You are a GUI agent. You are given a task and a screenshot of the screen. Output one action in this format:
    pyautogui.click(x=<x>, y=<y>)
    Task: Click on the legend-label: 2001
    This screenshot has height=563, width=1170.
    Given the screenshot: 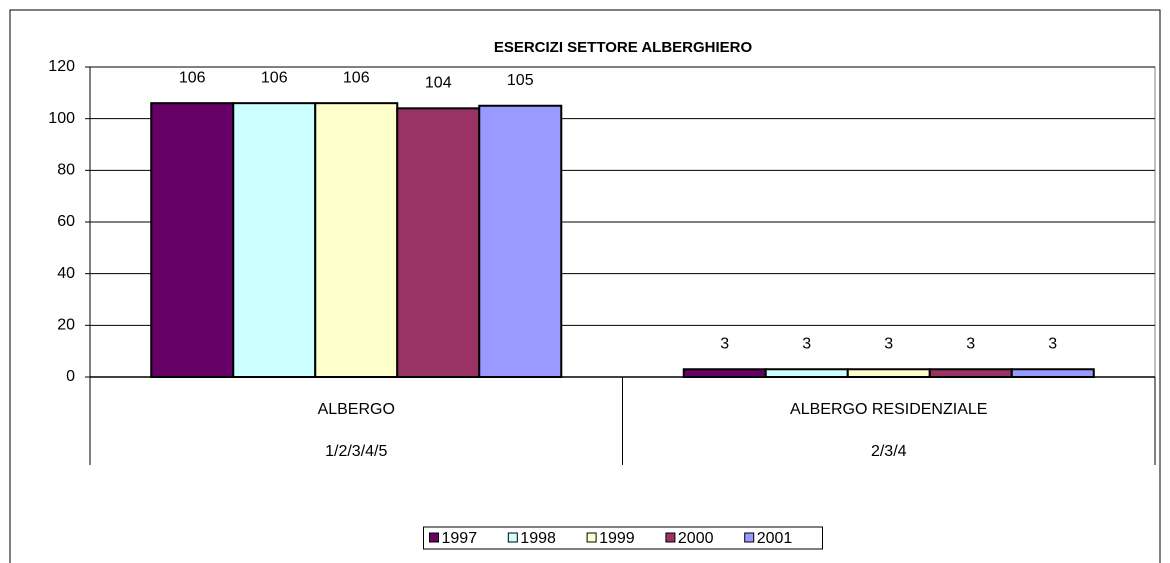 What is the action you would take?
    pyautogui.click(x=775, y=538)
    